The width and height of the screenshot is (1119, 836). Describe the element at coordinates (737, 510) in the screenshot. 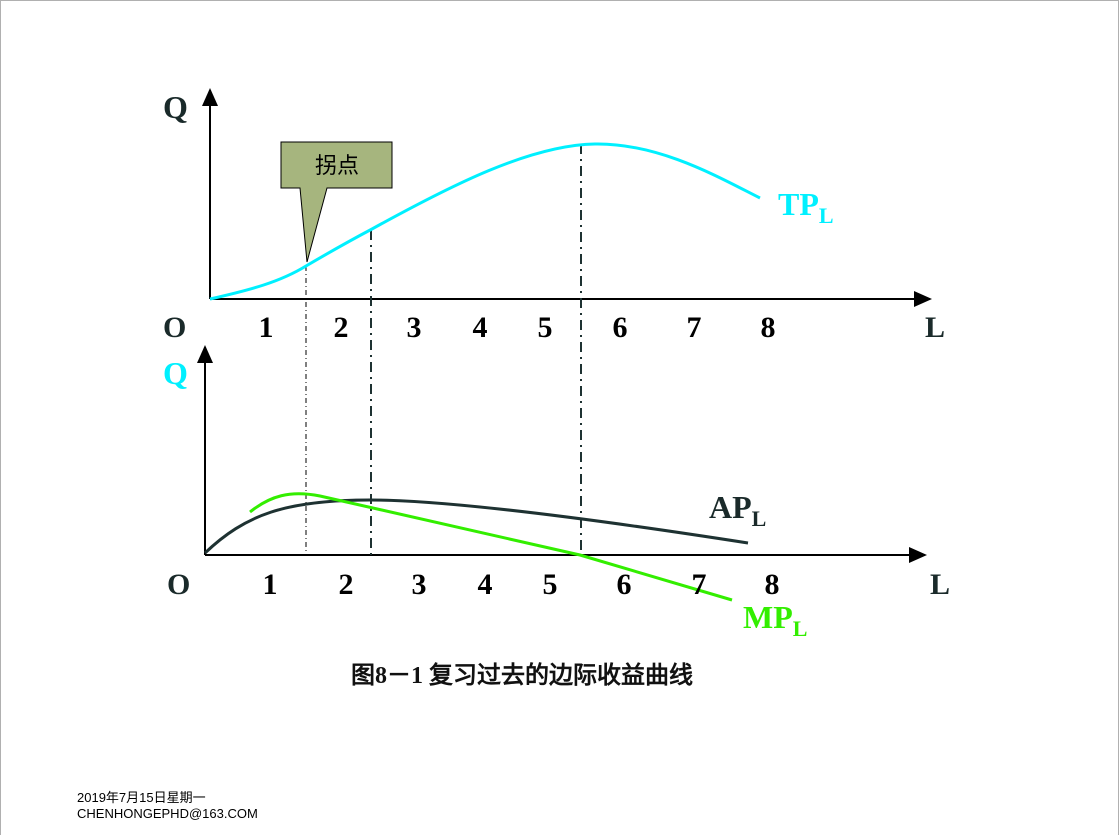

I see `ap-label: APL` at that location.